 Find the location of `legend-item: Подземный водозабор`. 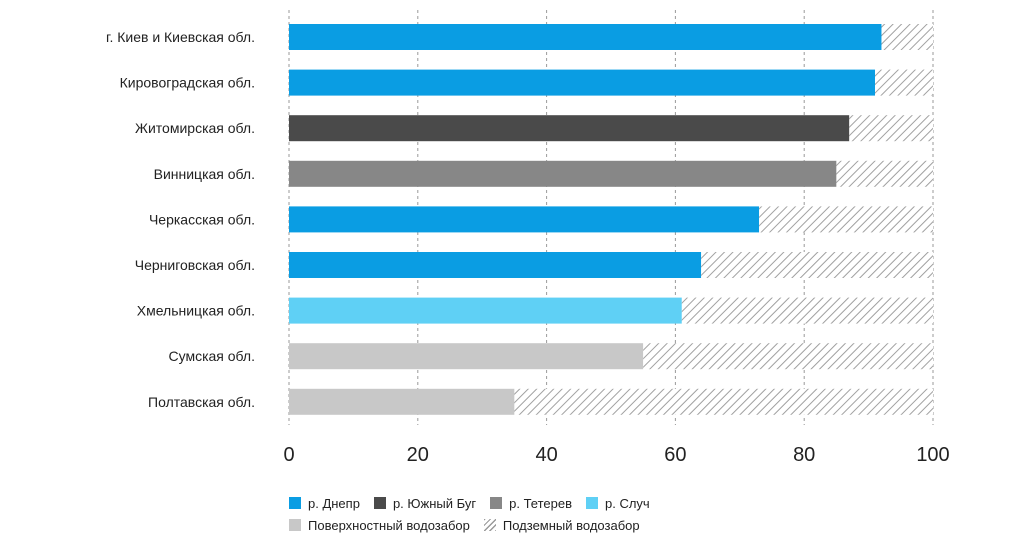

legend-item: Подземный водозабор is located at coordinates (561, 525).